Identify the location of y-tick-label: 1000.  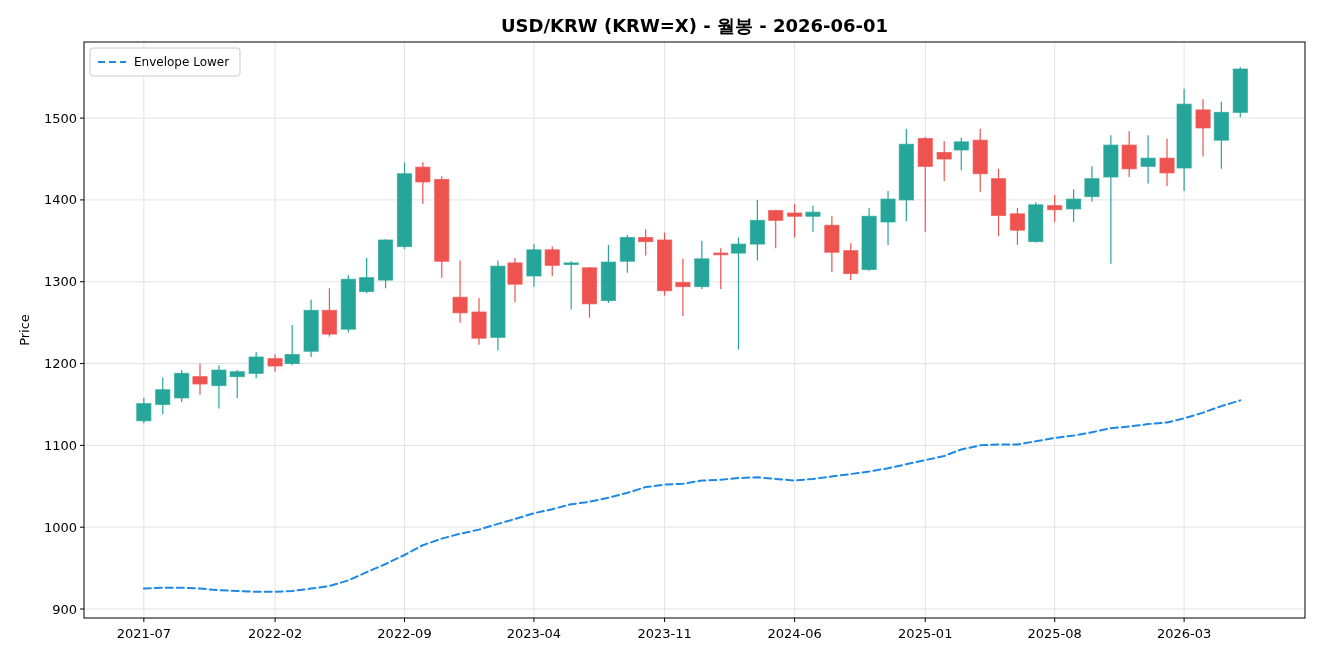
(60, 527).